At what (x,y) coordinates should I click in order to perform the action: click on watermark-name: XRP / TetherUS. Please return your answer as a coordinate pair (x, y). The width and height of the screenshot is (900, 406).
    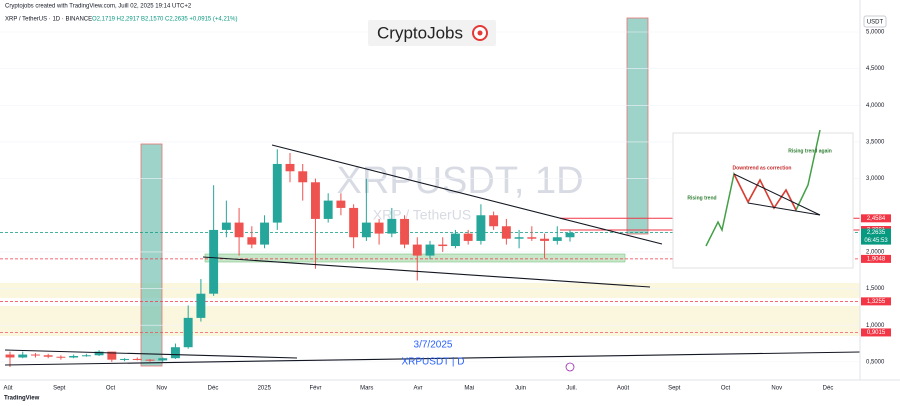
    Looking at the image, I should click on (422, 215).